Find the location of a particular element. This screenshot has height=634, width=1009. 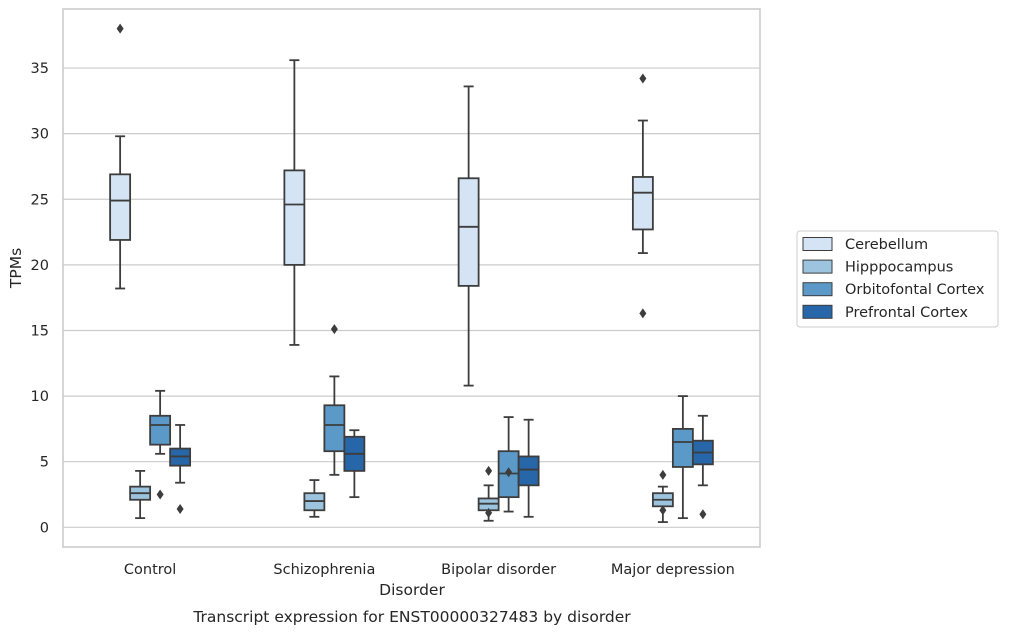

y-tick-label: 5 is located at coordinates (44, 463).